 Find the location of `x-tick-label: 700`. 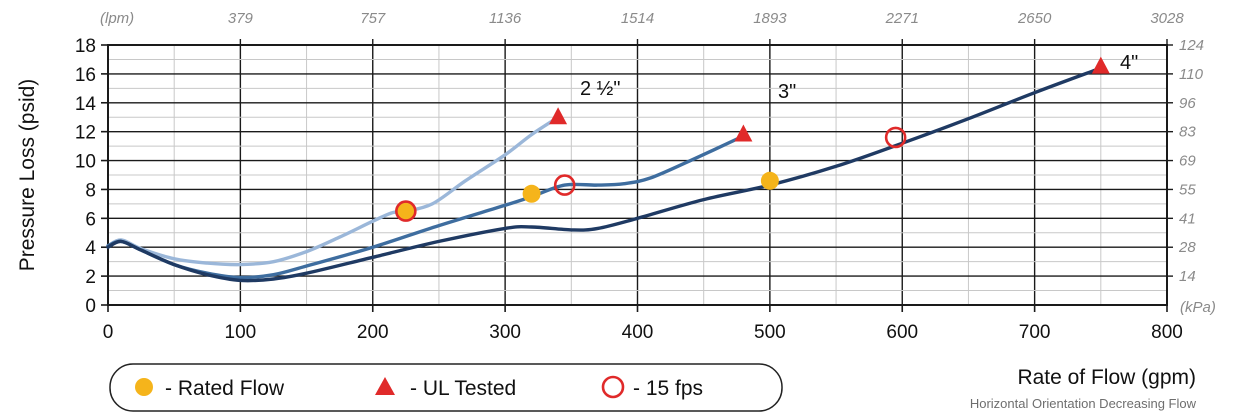

x-tick-label: 700 is located at coordinates (1035, 332).